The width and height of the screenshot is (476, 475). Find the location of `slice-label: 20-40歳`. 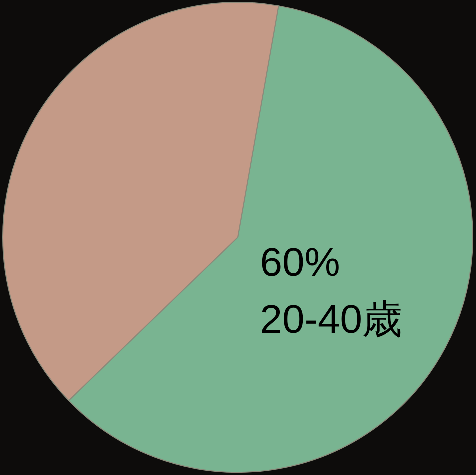

slice-label: 20-40歳 is located at coordinates (331, 320).